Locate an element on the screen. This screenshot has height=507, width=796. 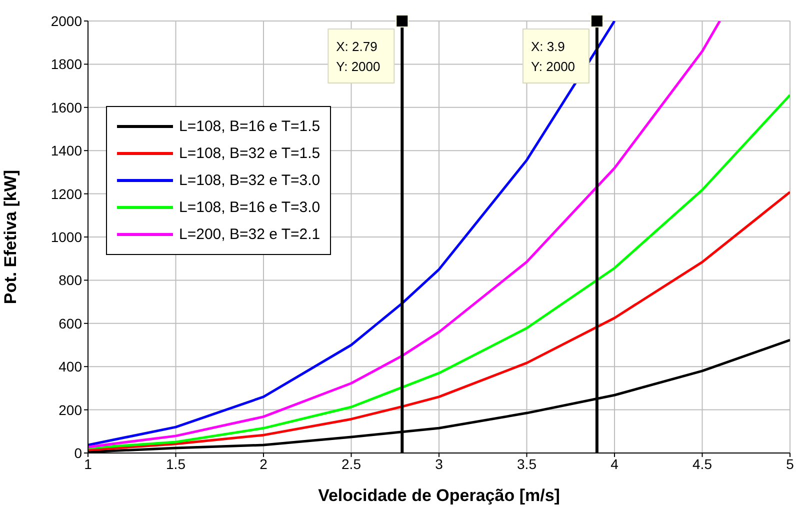
ref-line-label: X: 2.79 Y: 2000 is located at coordinates (358, 56).